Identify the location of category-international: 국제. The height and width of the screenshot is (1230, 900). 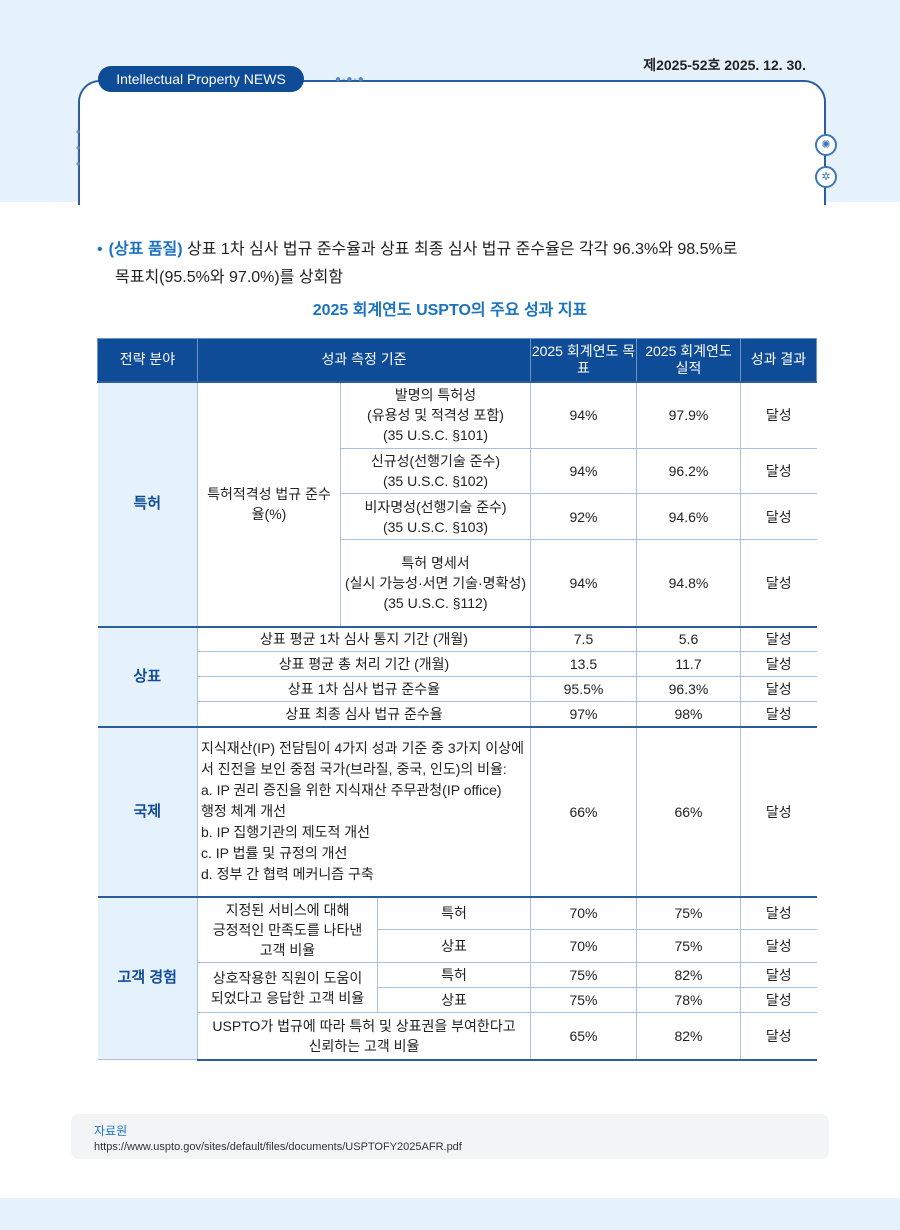
(147, 811).